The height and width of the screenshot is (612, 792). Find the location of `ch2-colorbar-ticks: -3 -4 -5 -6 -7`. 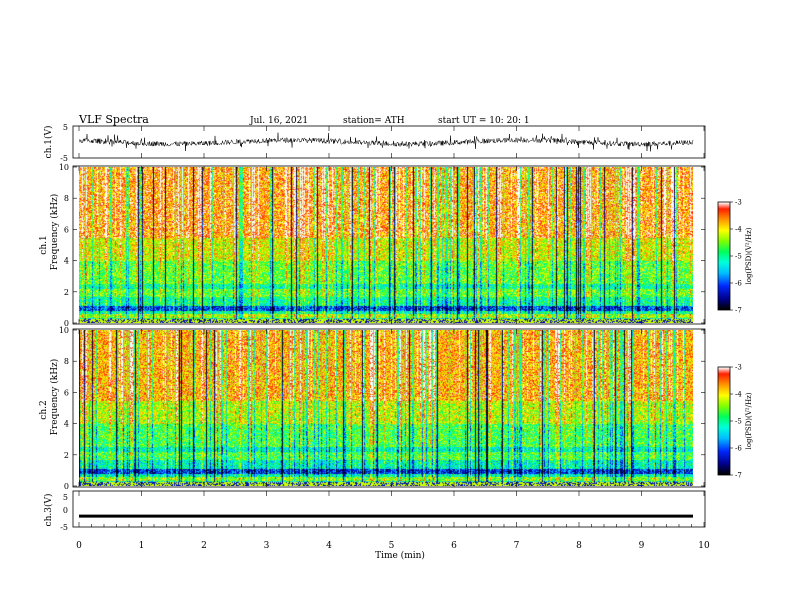

ch2-colorbar-ticks: -3 -4 -5 -6 -7 is located at coordinates (736, 422).